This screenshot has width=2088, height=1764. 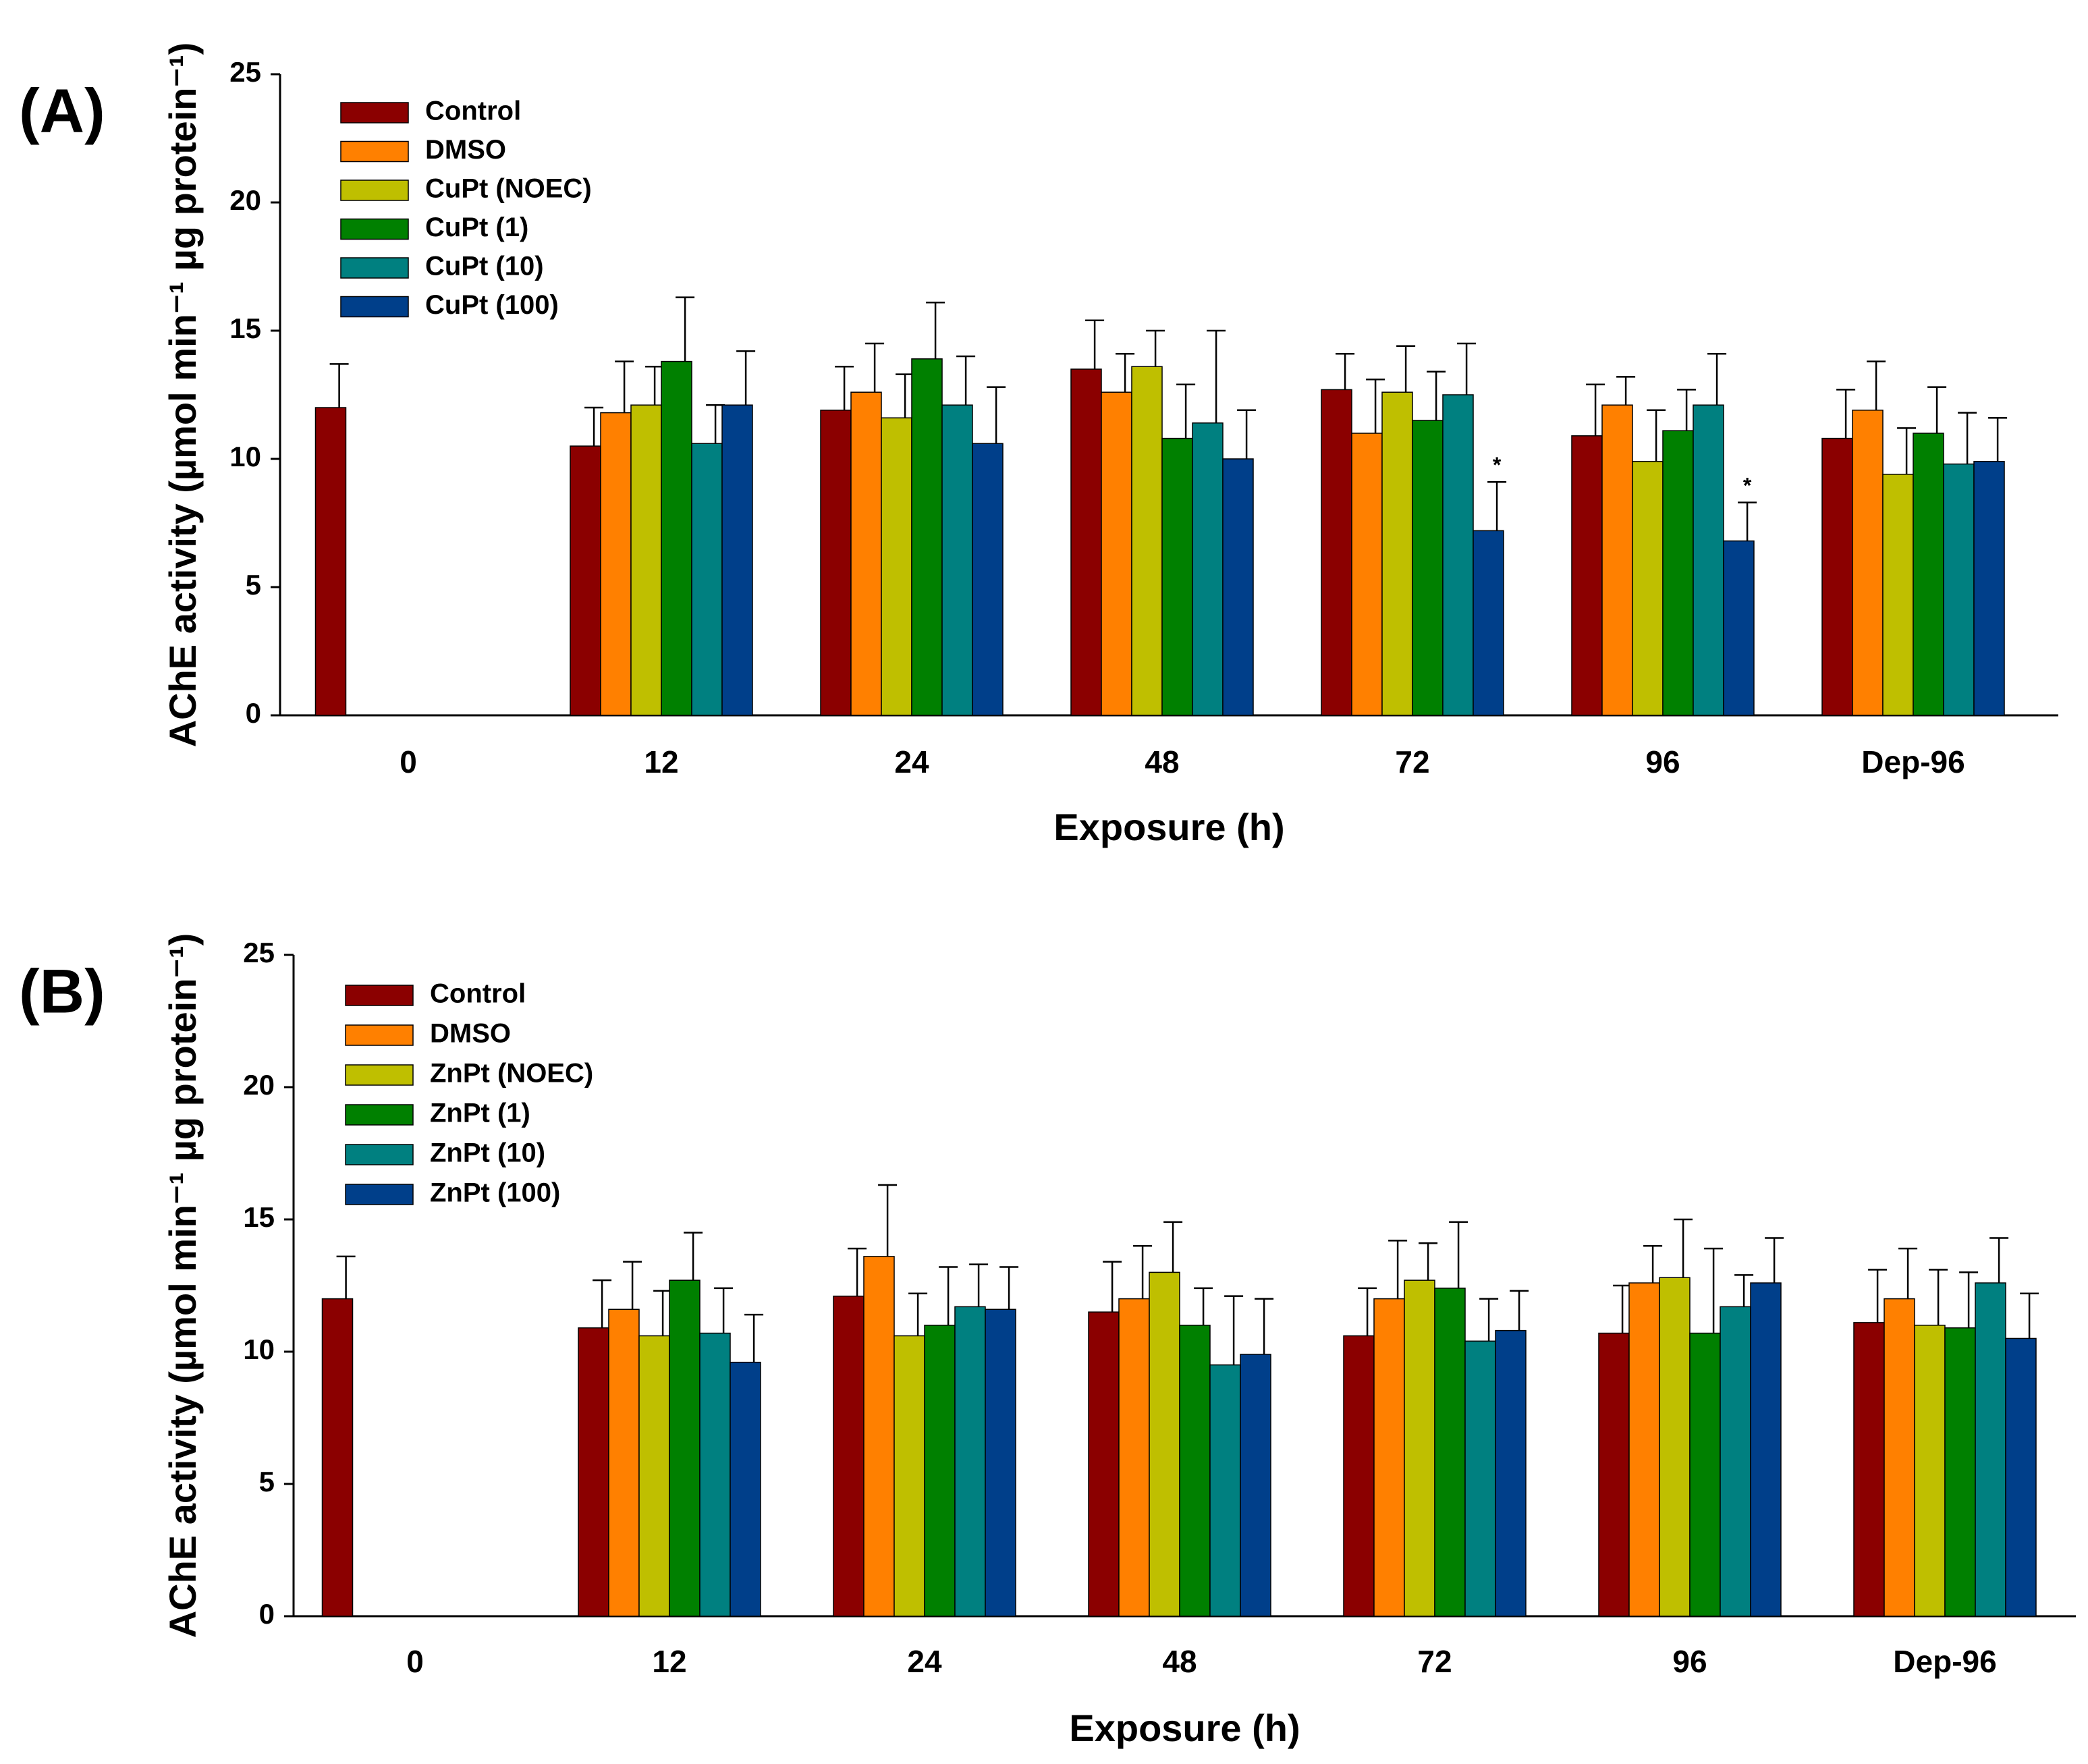 I want to click on x-axis-title: Exposure (h), so click(x=1168, y=827).